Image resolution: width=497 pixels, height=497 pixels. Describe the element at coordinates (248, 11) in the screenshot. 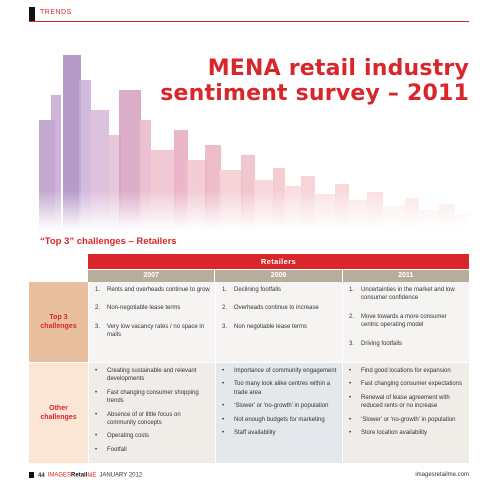

I see `page-header: TRENDS` at that location.